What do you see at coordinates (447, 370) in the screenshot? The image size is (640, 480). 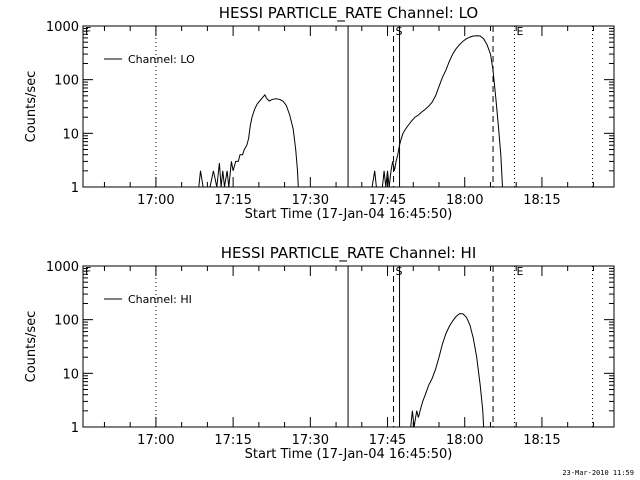 I see `series-line` at bounding box center [447, 370].